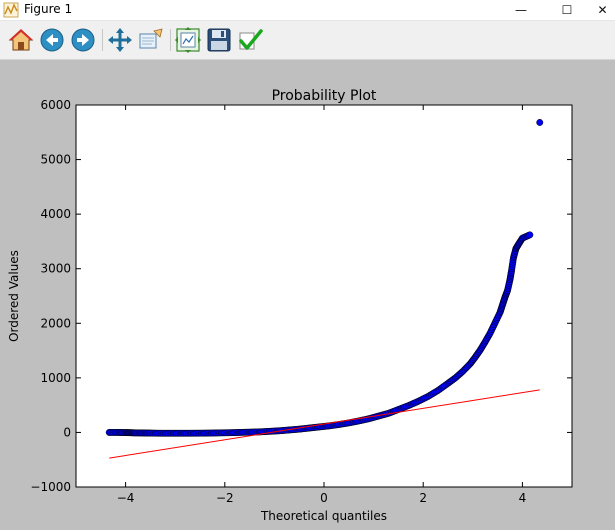 The image size is (615, 530). Describe the element at coordinates (225, 498) in the screenshot. I see `x-tick-label: −2` at that location.